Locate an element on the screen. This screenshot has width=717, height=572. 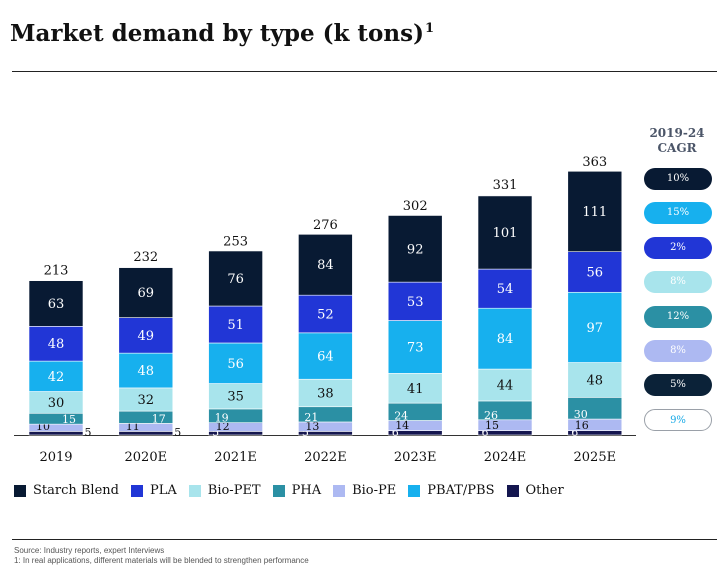
bar-segment-pla-2021e is located at coordinates (235, 324).